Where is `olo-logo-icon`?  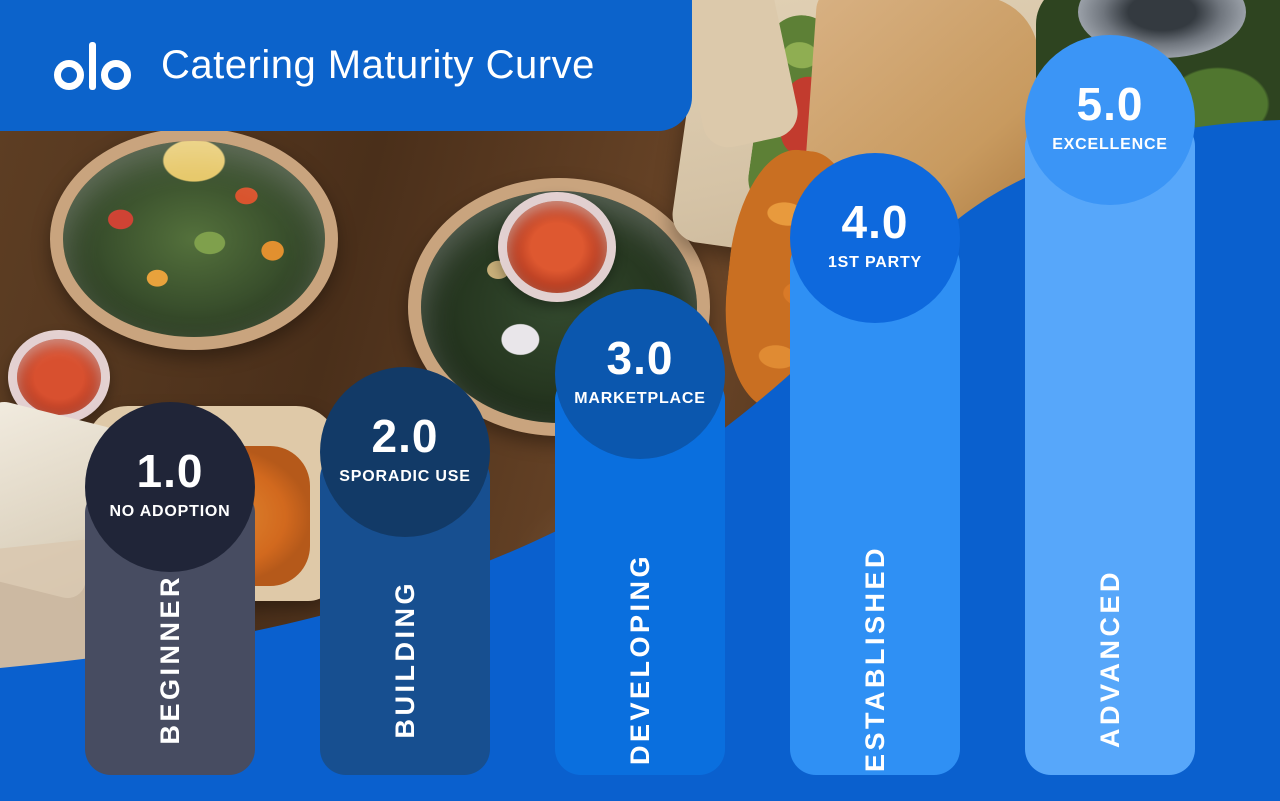 olo-logo-icon is located at coordinates (92, 65).